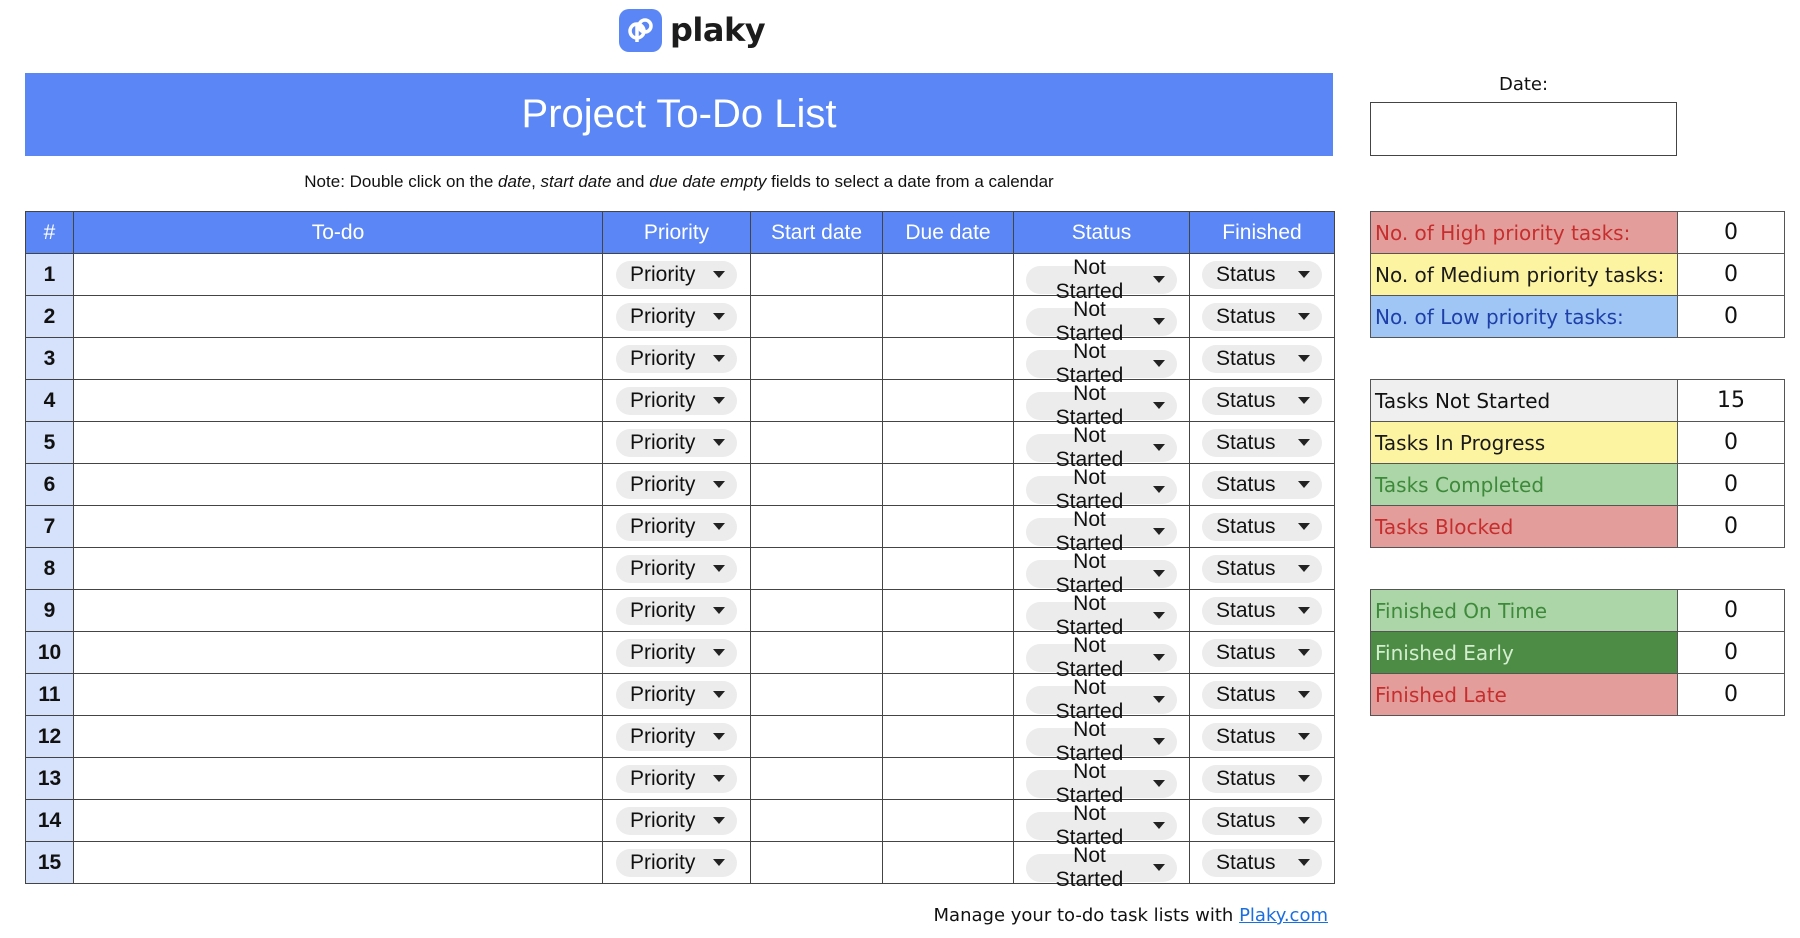 The height and width of the screenshot is (938, 1800). Describe the element at coordinates (1731, 274) in the screenshot. I see `stat-value: 0` at that location.